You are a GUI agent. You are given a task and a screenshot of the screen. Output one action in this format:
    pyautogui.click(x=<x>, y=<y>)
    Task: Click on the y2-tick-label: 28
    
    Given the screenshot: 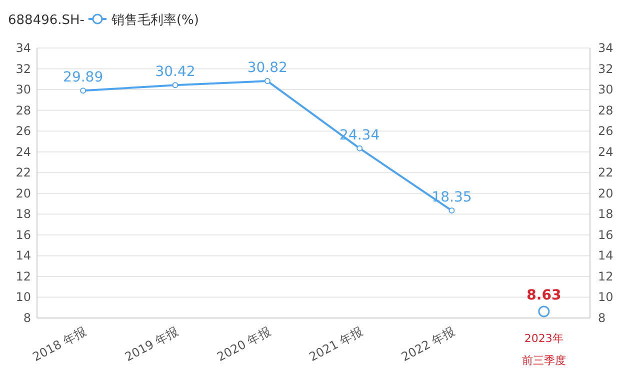 What is the action you would take?
    pyautogui.click(x=606, y=110)
    